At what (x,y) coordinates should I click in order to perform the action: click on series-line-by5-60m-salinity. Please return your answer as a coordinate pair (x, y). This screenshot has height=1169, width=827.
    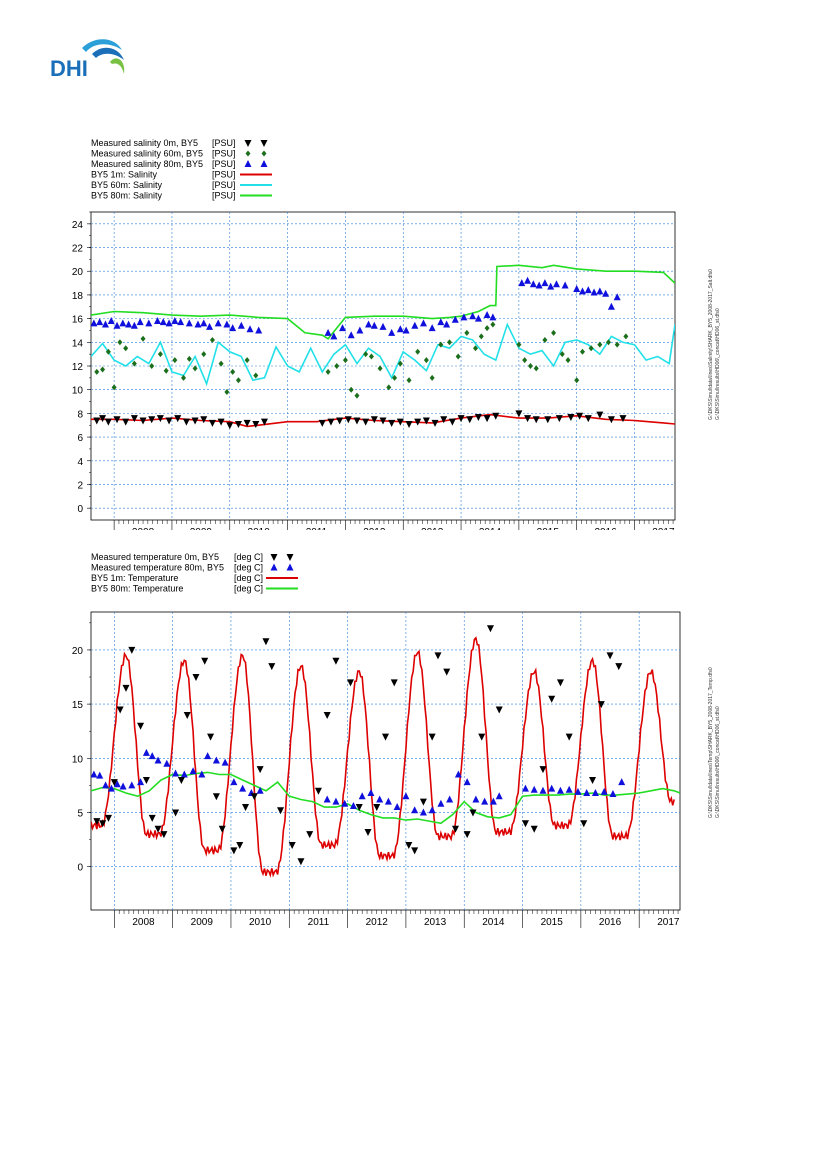
    Looking at the image, I should click on (383, 354).